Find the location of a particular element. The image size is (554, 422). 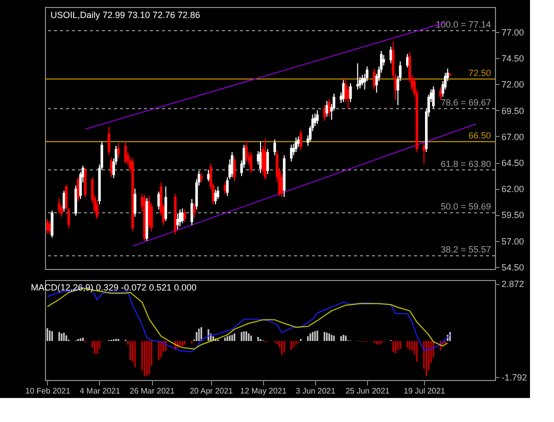

ref-line-label: 38.2 = 55.57 is located at coordinates (465, 249).